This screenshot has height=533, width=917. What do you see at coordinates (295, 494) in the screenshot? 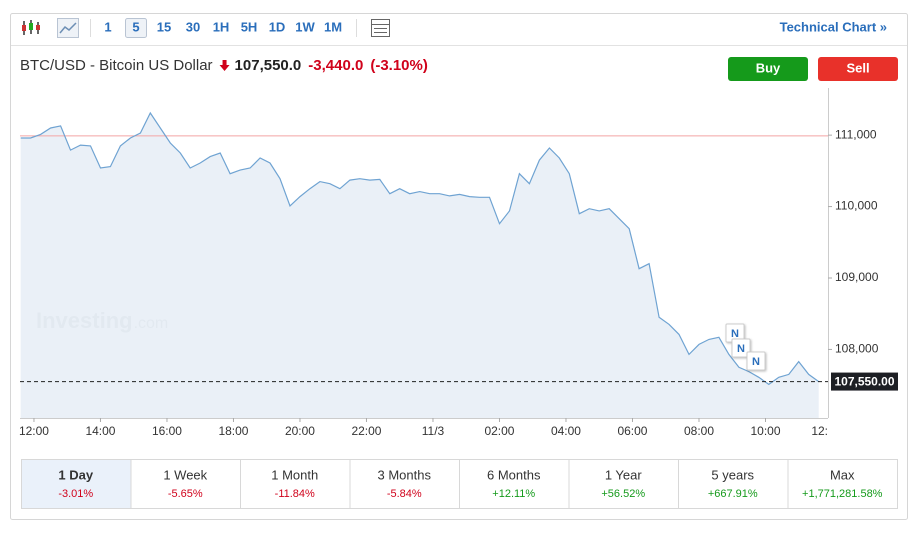
I see `period-change: -11.84%` at bounding box center [295, 494].